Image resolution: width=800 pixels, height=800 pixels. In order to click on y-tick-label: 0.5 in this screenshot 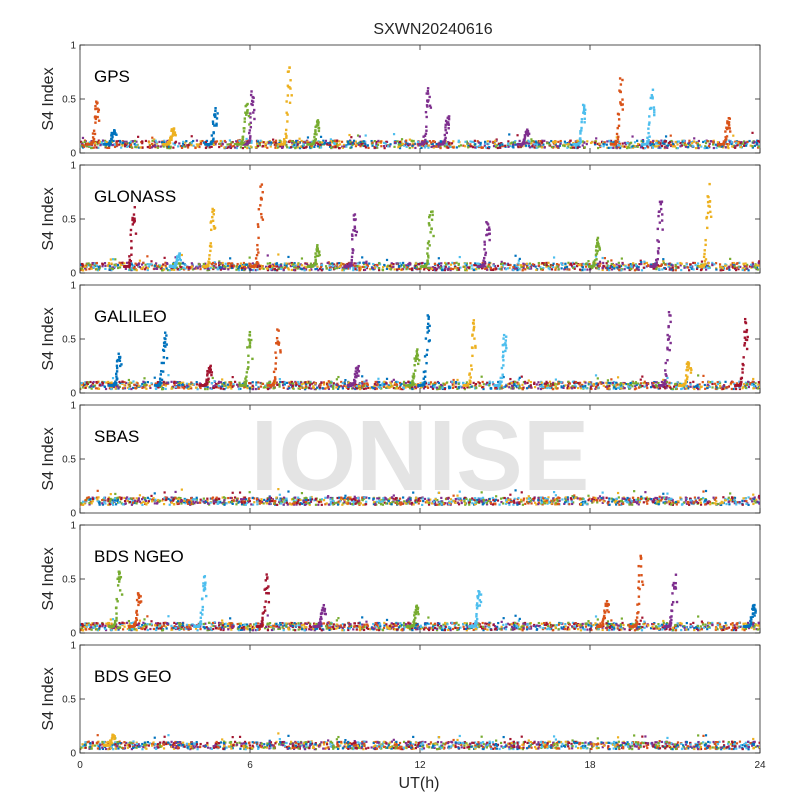, I will do `click(69, 100)`.